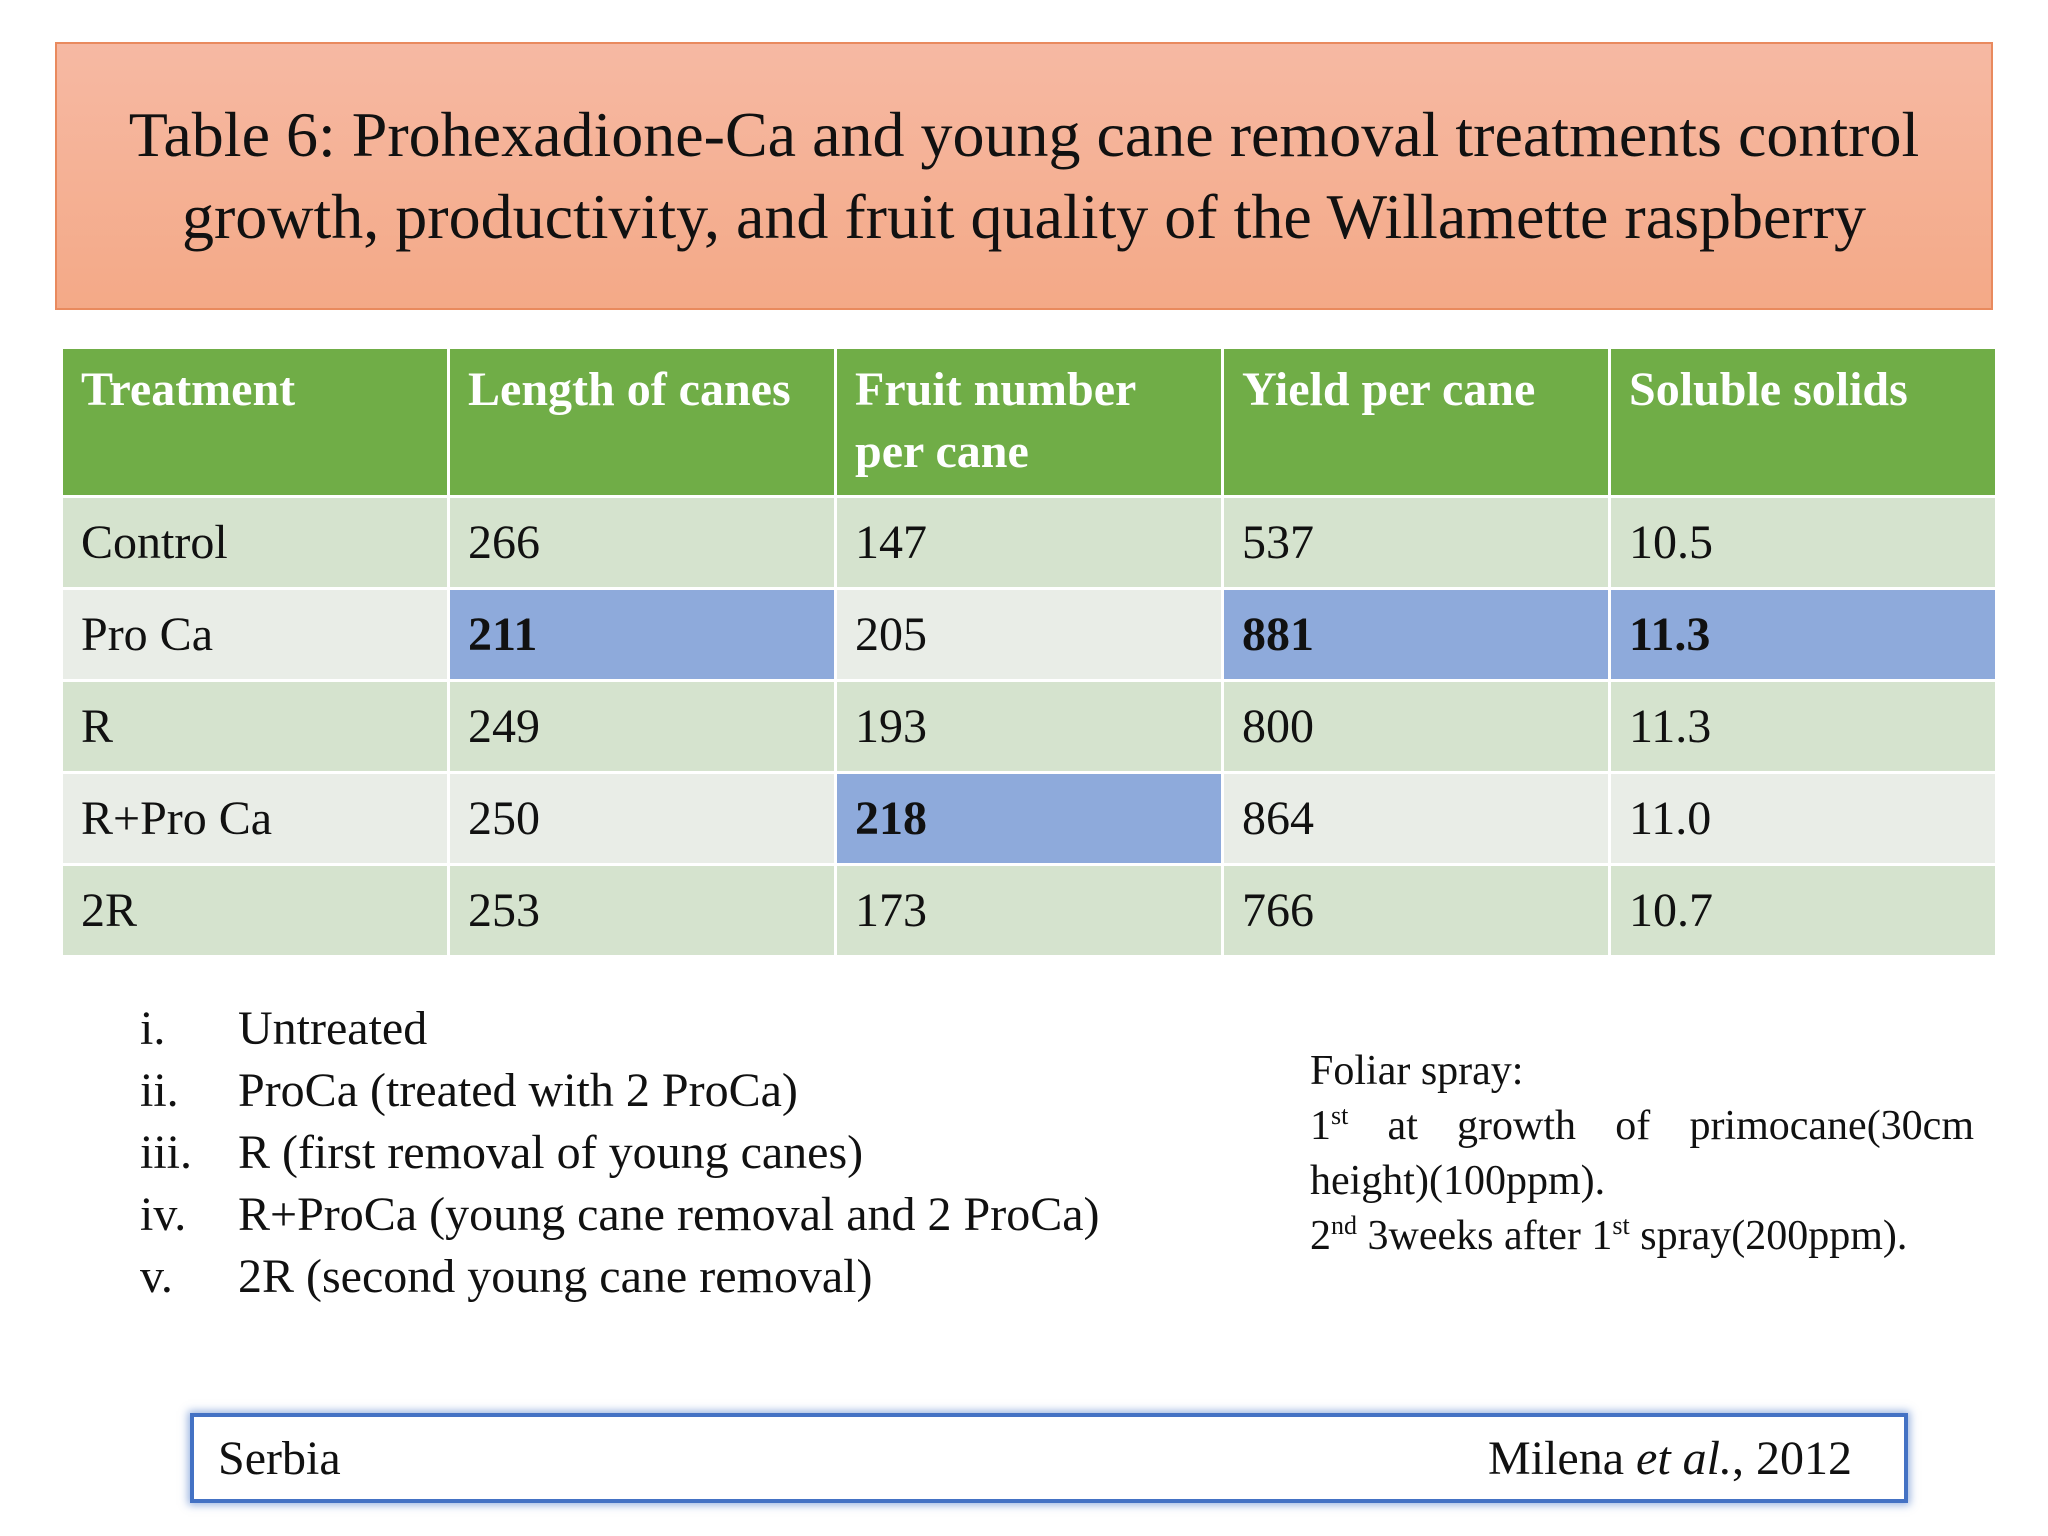 This screenshot has width=2048, height=1536. I want to click on footer-citation: Milena et al., 2012, so click(1670, 1458).